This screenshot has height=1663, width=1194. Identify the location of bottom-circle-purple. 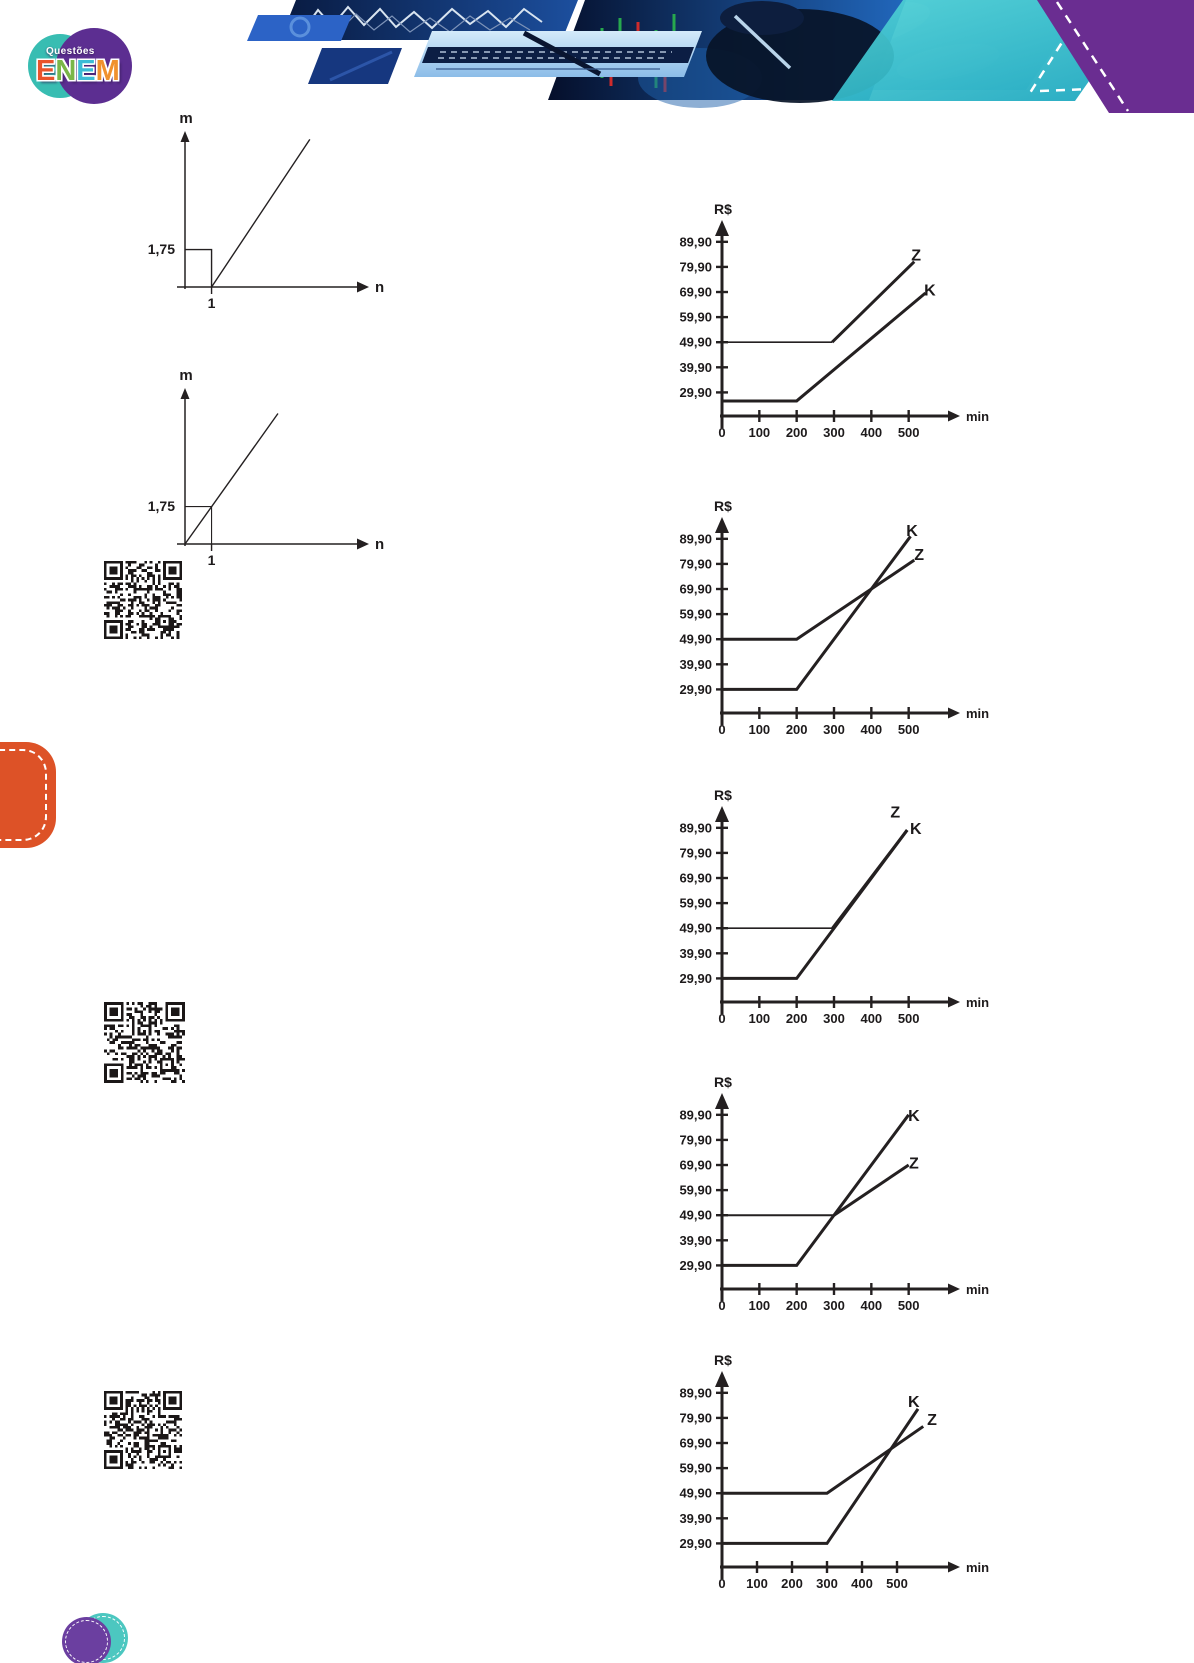
(86, 1640).